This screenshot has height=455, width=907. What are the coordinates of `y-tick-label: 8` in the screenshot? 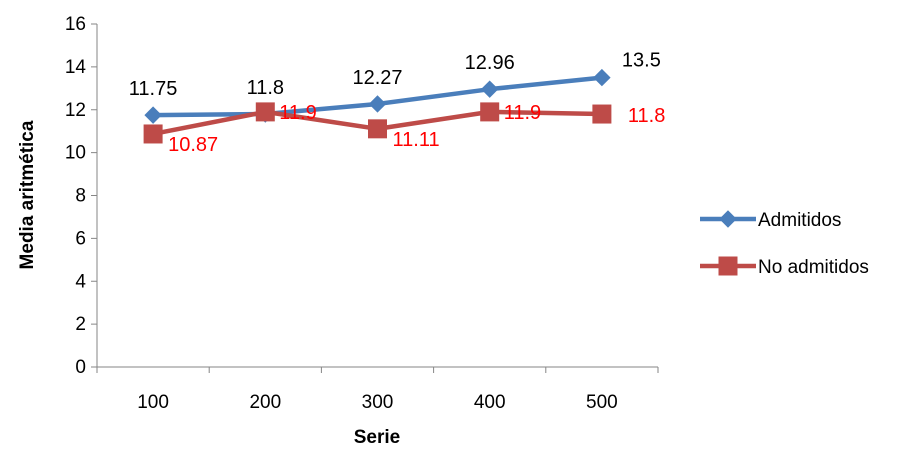 It's located at (80, 196).